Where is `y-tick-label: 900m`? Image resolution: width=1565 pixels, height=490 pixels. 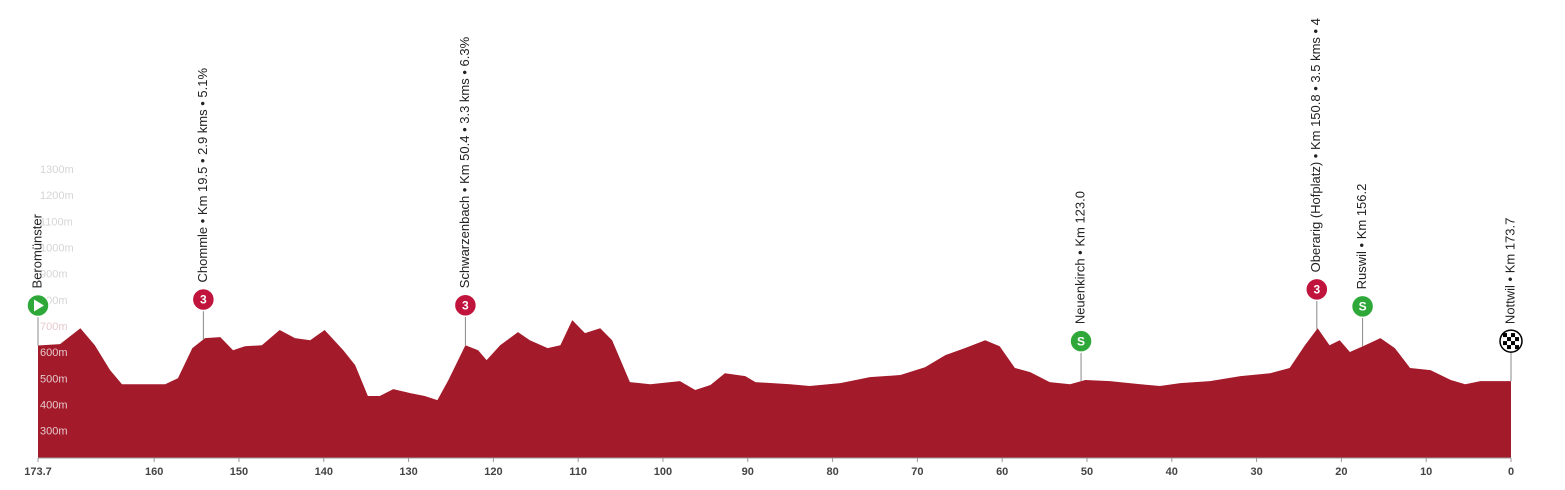
y-tick-label: 900m is located at coordinates (54, 275).